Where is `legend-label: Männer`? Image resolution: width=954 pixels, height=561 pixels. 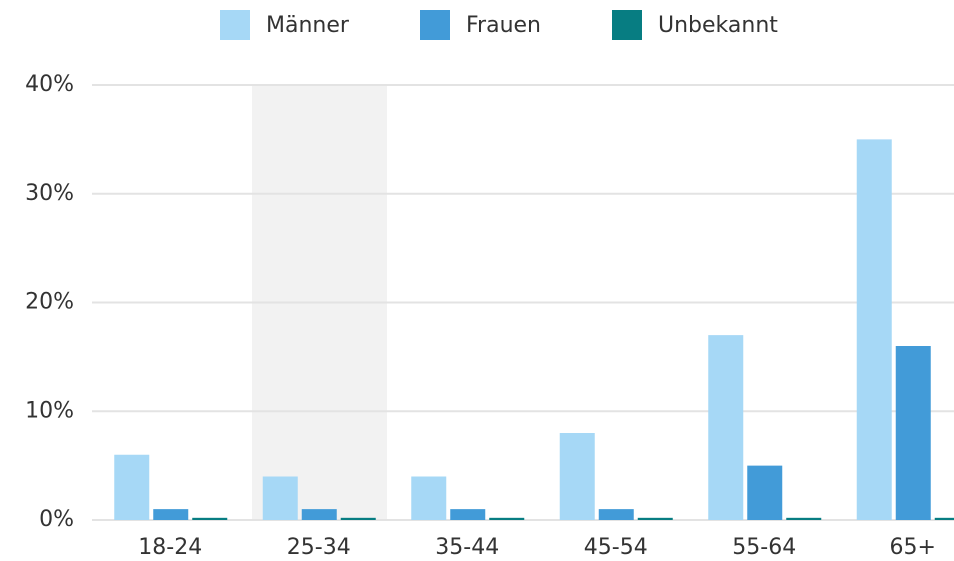
legend-label: Männer is located at coordinates (308, 25).